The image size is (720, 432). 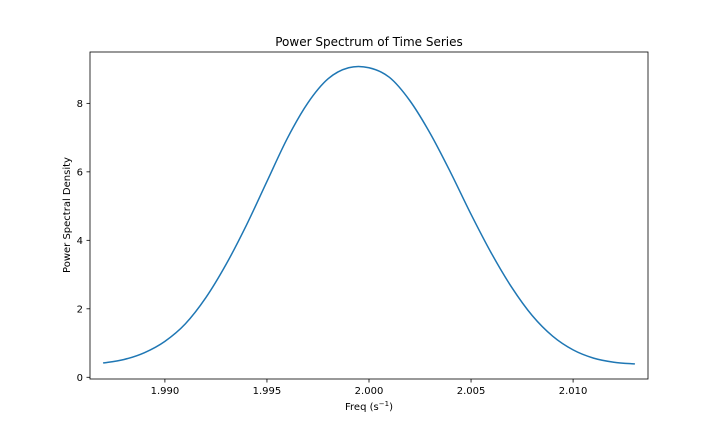 What do you see at coordinates (80, 309) in the screenshot?
I see `y-tick-label: 2` at bounding box center [80, 309].